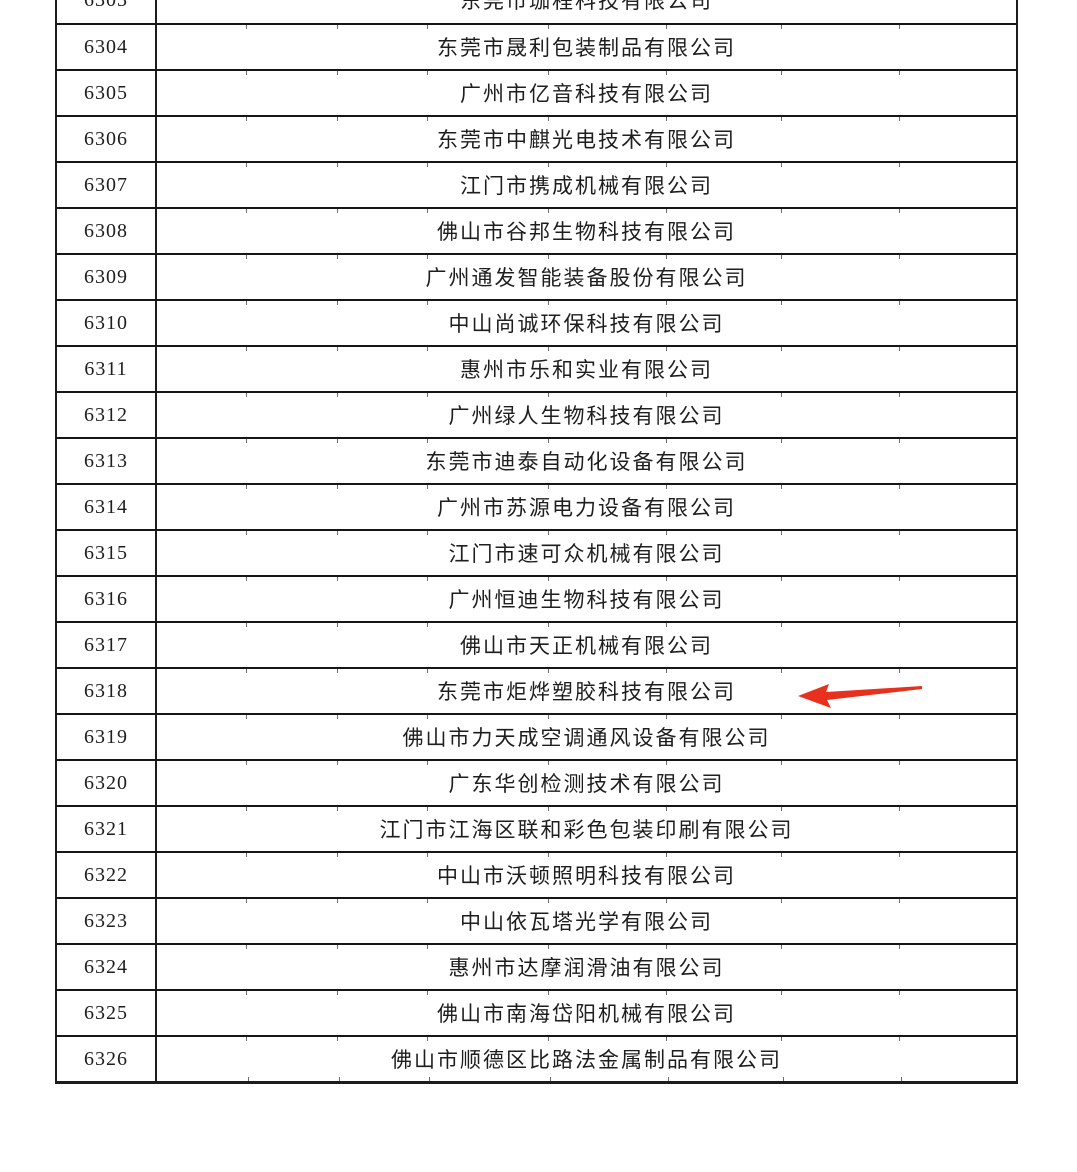 The image size is (1077, 1172). I want to click on row-number-cell: 6324, so click(107, 967).